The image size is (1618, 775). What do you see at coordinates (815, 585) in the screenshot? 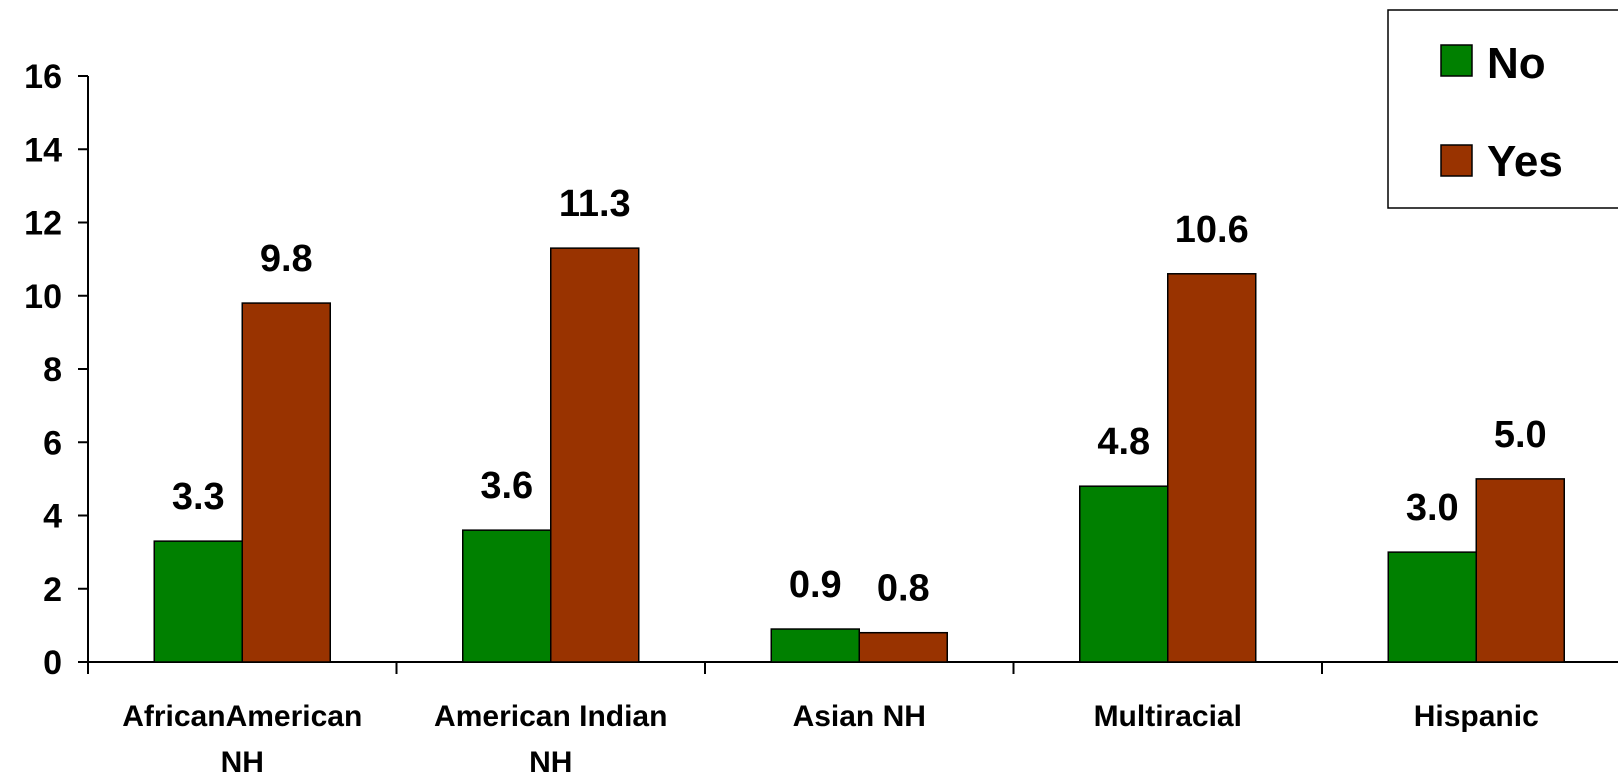
I see `data-label-no: 0.9` at bounding box center [815, 585].